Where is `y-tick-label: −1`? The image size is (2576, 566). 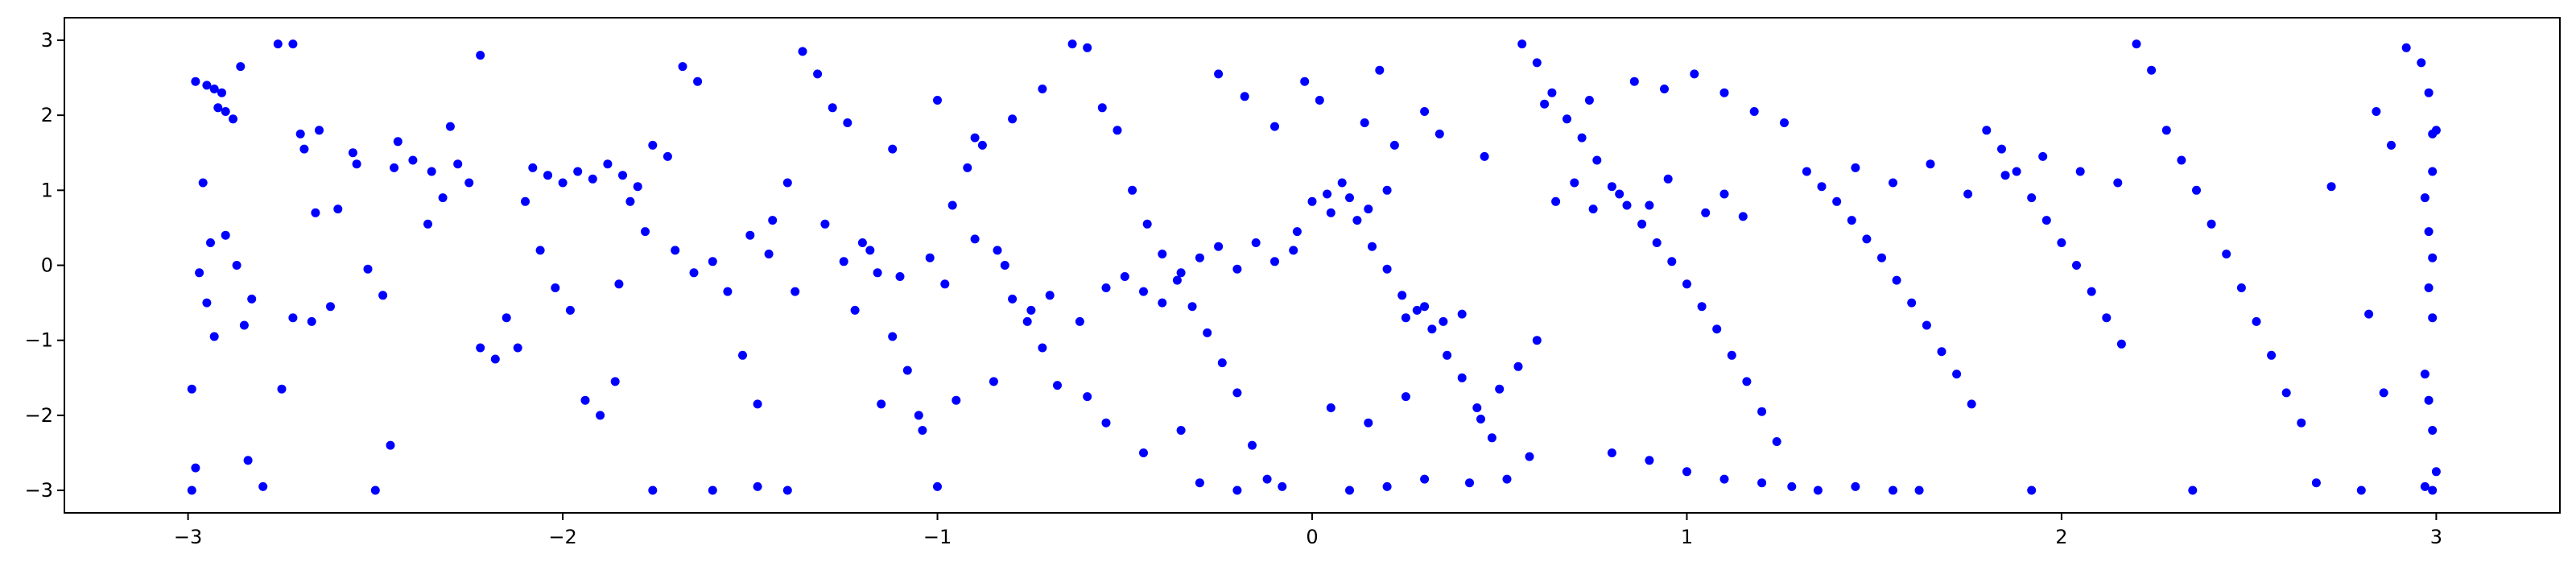
y-tick-label: −1 is located at coordinates (39, 340).